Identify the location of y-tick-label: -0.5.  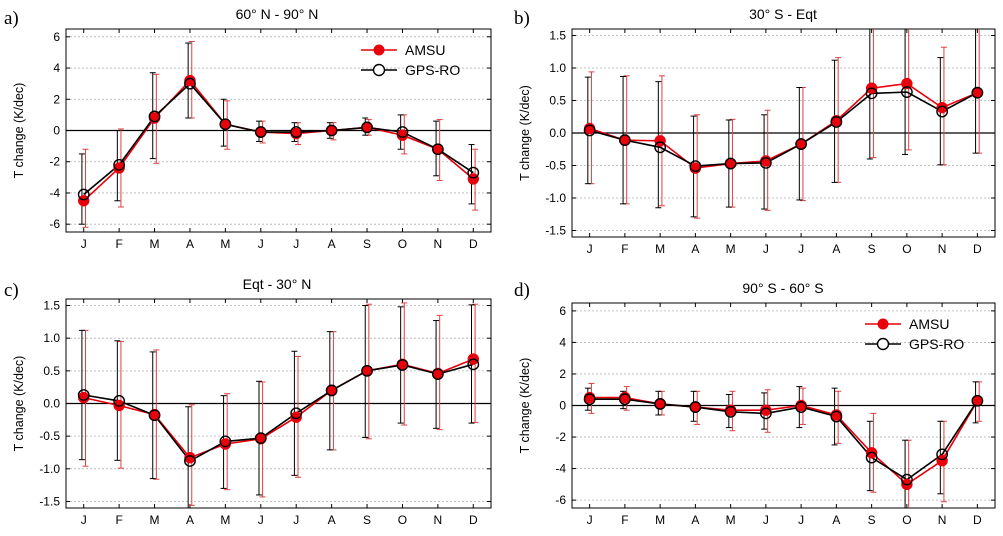
(555, 166).